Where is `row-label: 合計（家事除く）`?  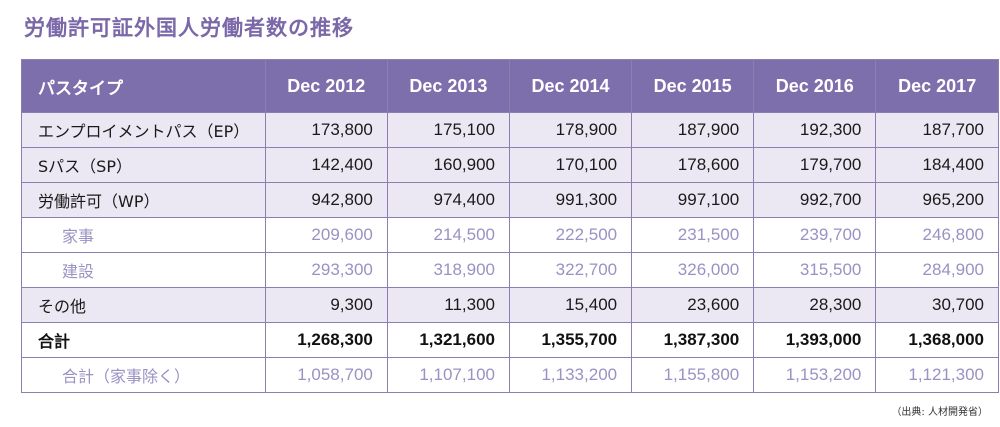 row-label: 合計（家事除く） is located at coordinates (144, 374).